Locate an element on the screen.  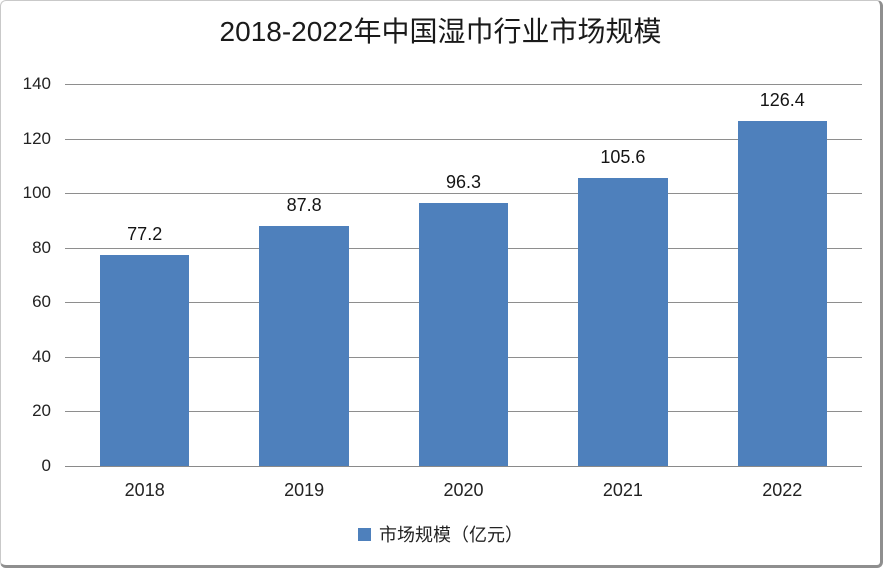
legend-marker-icon is located at coordinates (364, 534).